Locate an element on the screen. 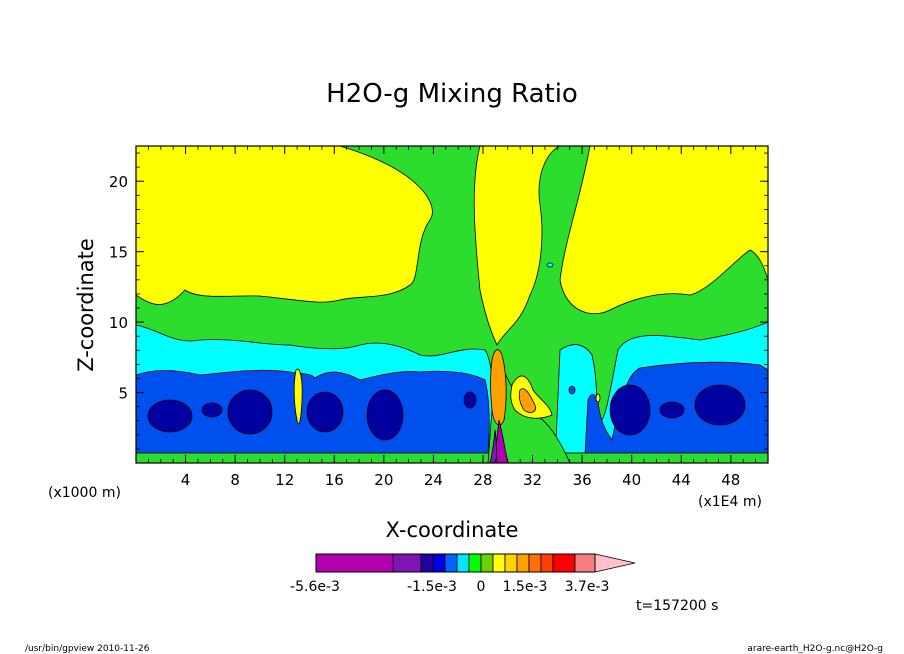 This screenshot has height=654, width=904. colorbar-label: 1.5e-3 is located at coordinates (525, 587).